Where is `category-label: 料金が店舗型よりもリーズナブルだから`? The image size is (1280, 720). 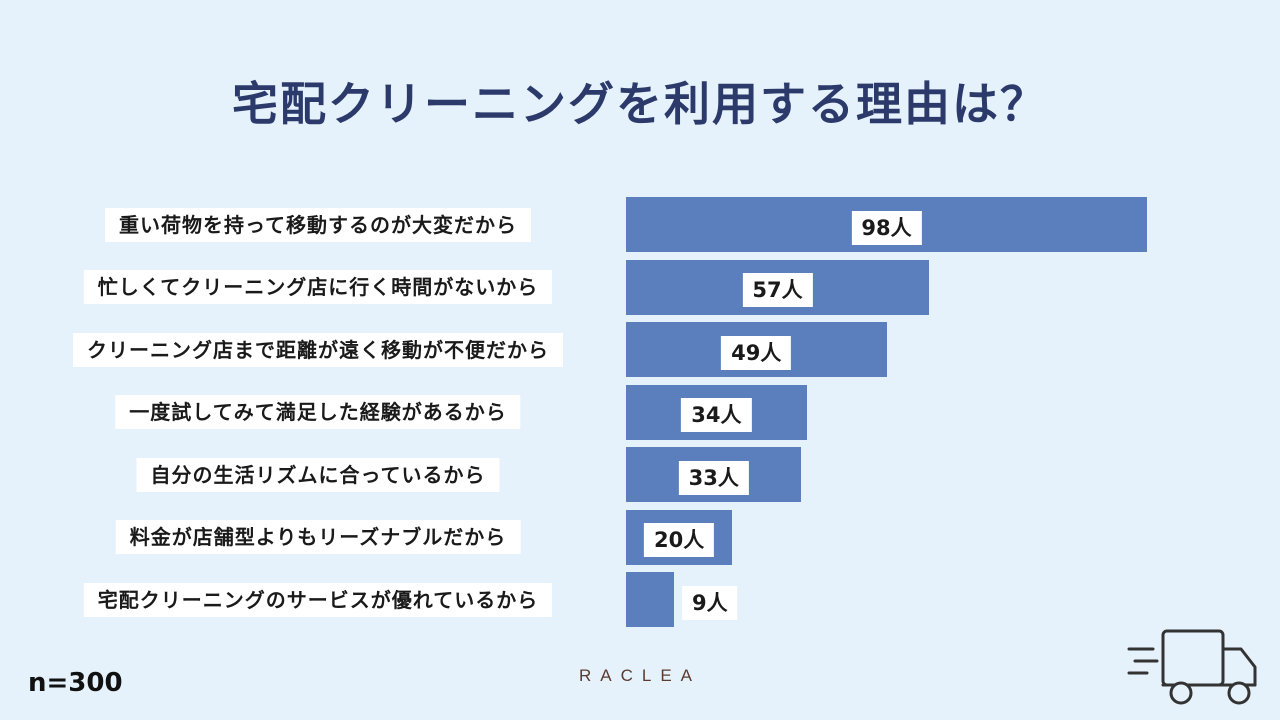
category-label: 料金が店舗型よりもリーズナブルだから is located at coordinates (318, 537).